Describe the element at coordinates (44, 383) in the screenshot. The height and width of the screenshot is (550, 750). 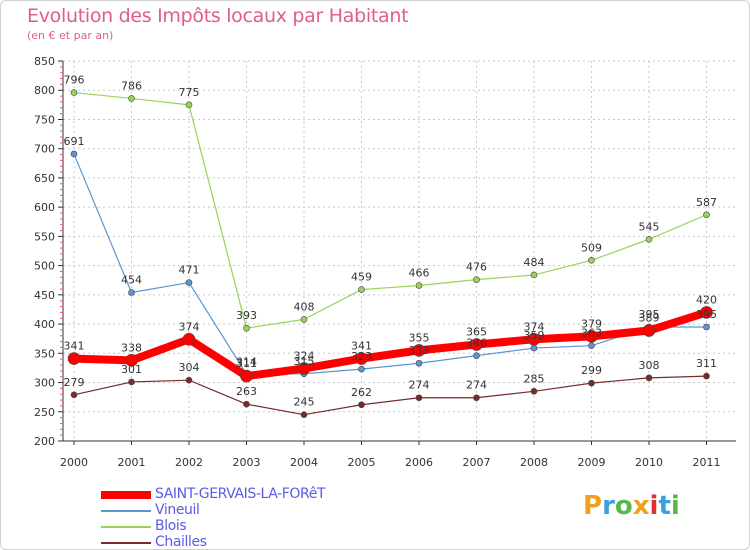
I see `y-tick-label: 300` at that location.